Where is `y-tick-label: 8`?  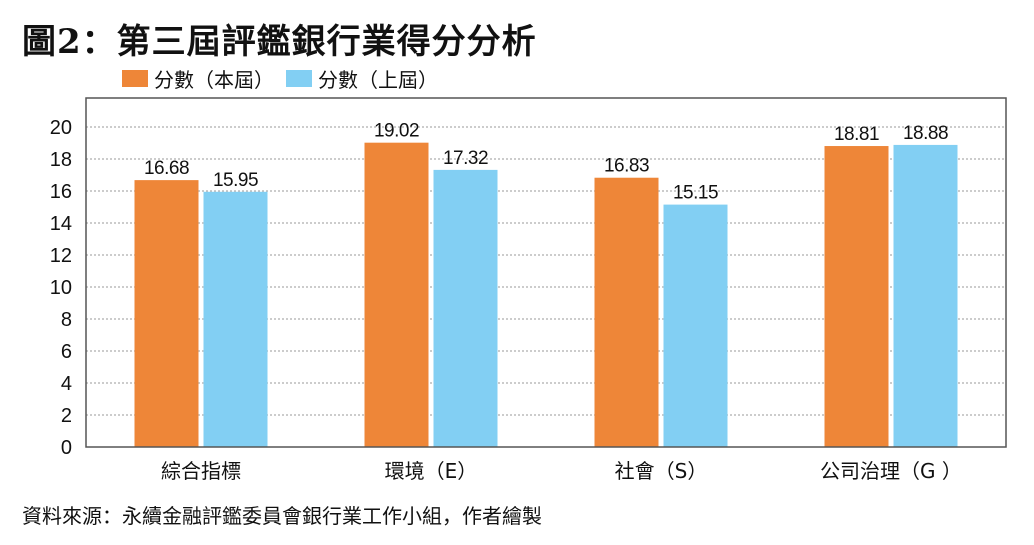 y-tick-label: 8 is located at coordinates (66, 320).